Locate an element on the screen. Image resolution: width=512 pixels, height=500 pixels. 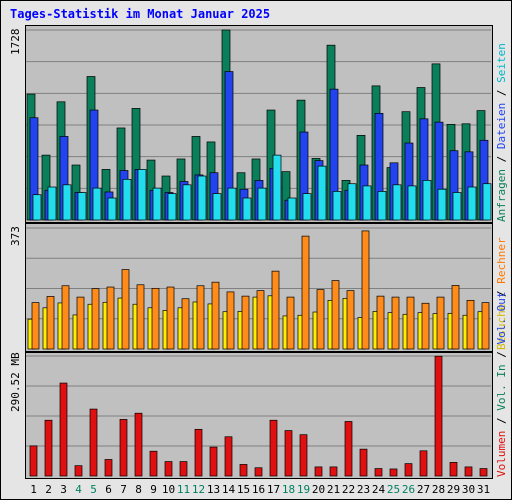
x-tick-label: 6 is located at coordinates (108, 489).